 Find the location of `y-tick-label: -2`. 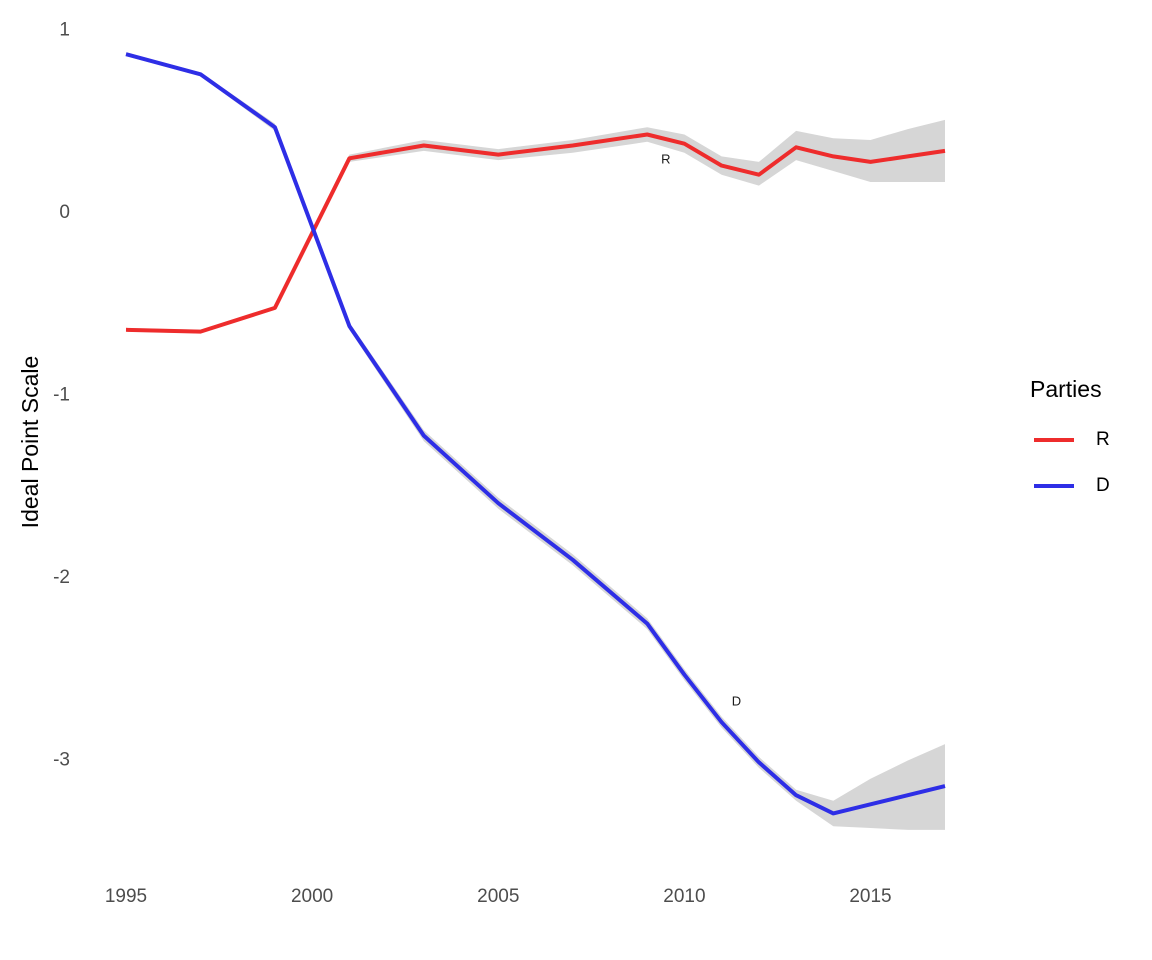

y-tick-label: -2 is located at coordinates (61, 577).